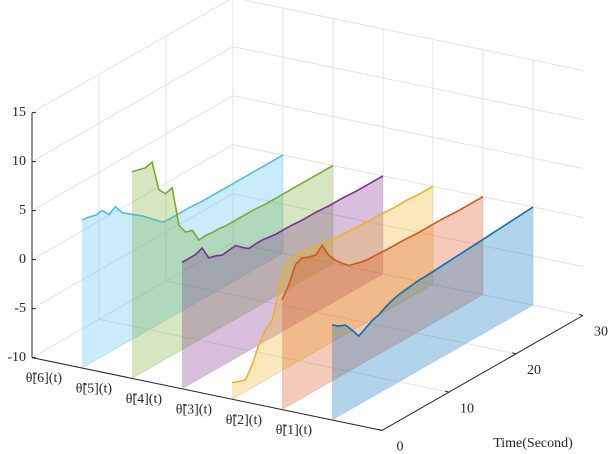 This screenshot has width=616, height=454. I want to click on z-tick-label: -5, so click(20, 308).